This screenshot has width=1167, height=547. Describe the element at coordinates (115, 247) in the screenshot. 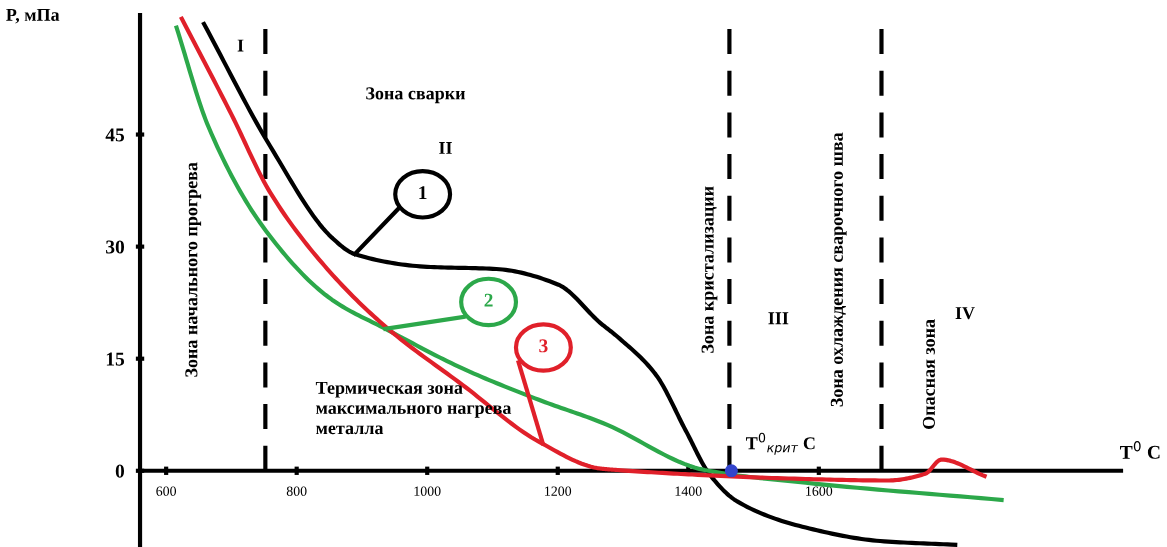

I see `y-tick-label: 30` at that location.